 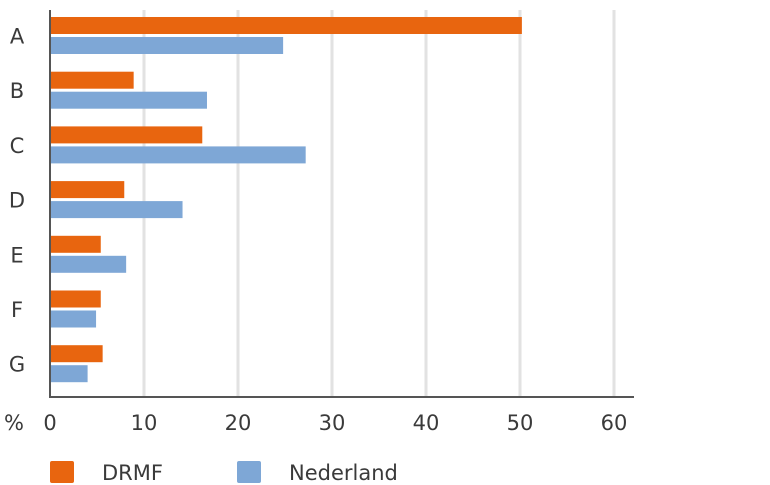 I want to click on legend-swatch-nederland, so click(x=249, y=472).